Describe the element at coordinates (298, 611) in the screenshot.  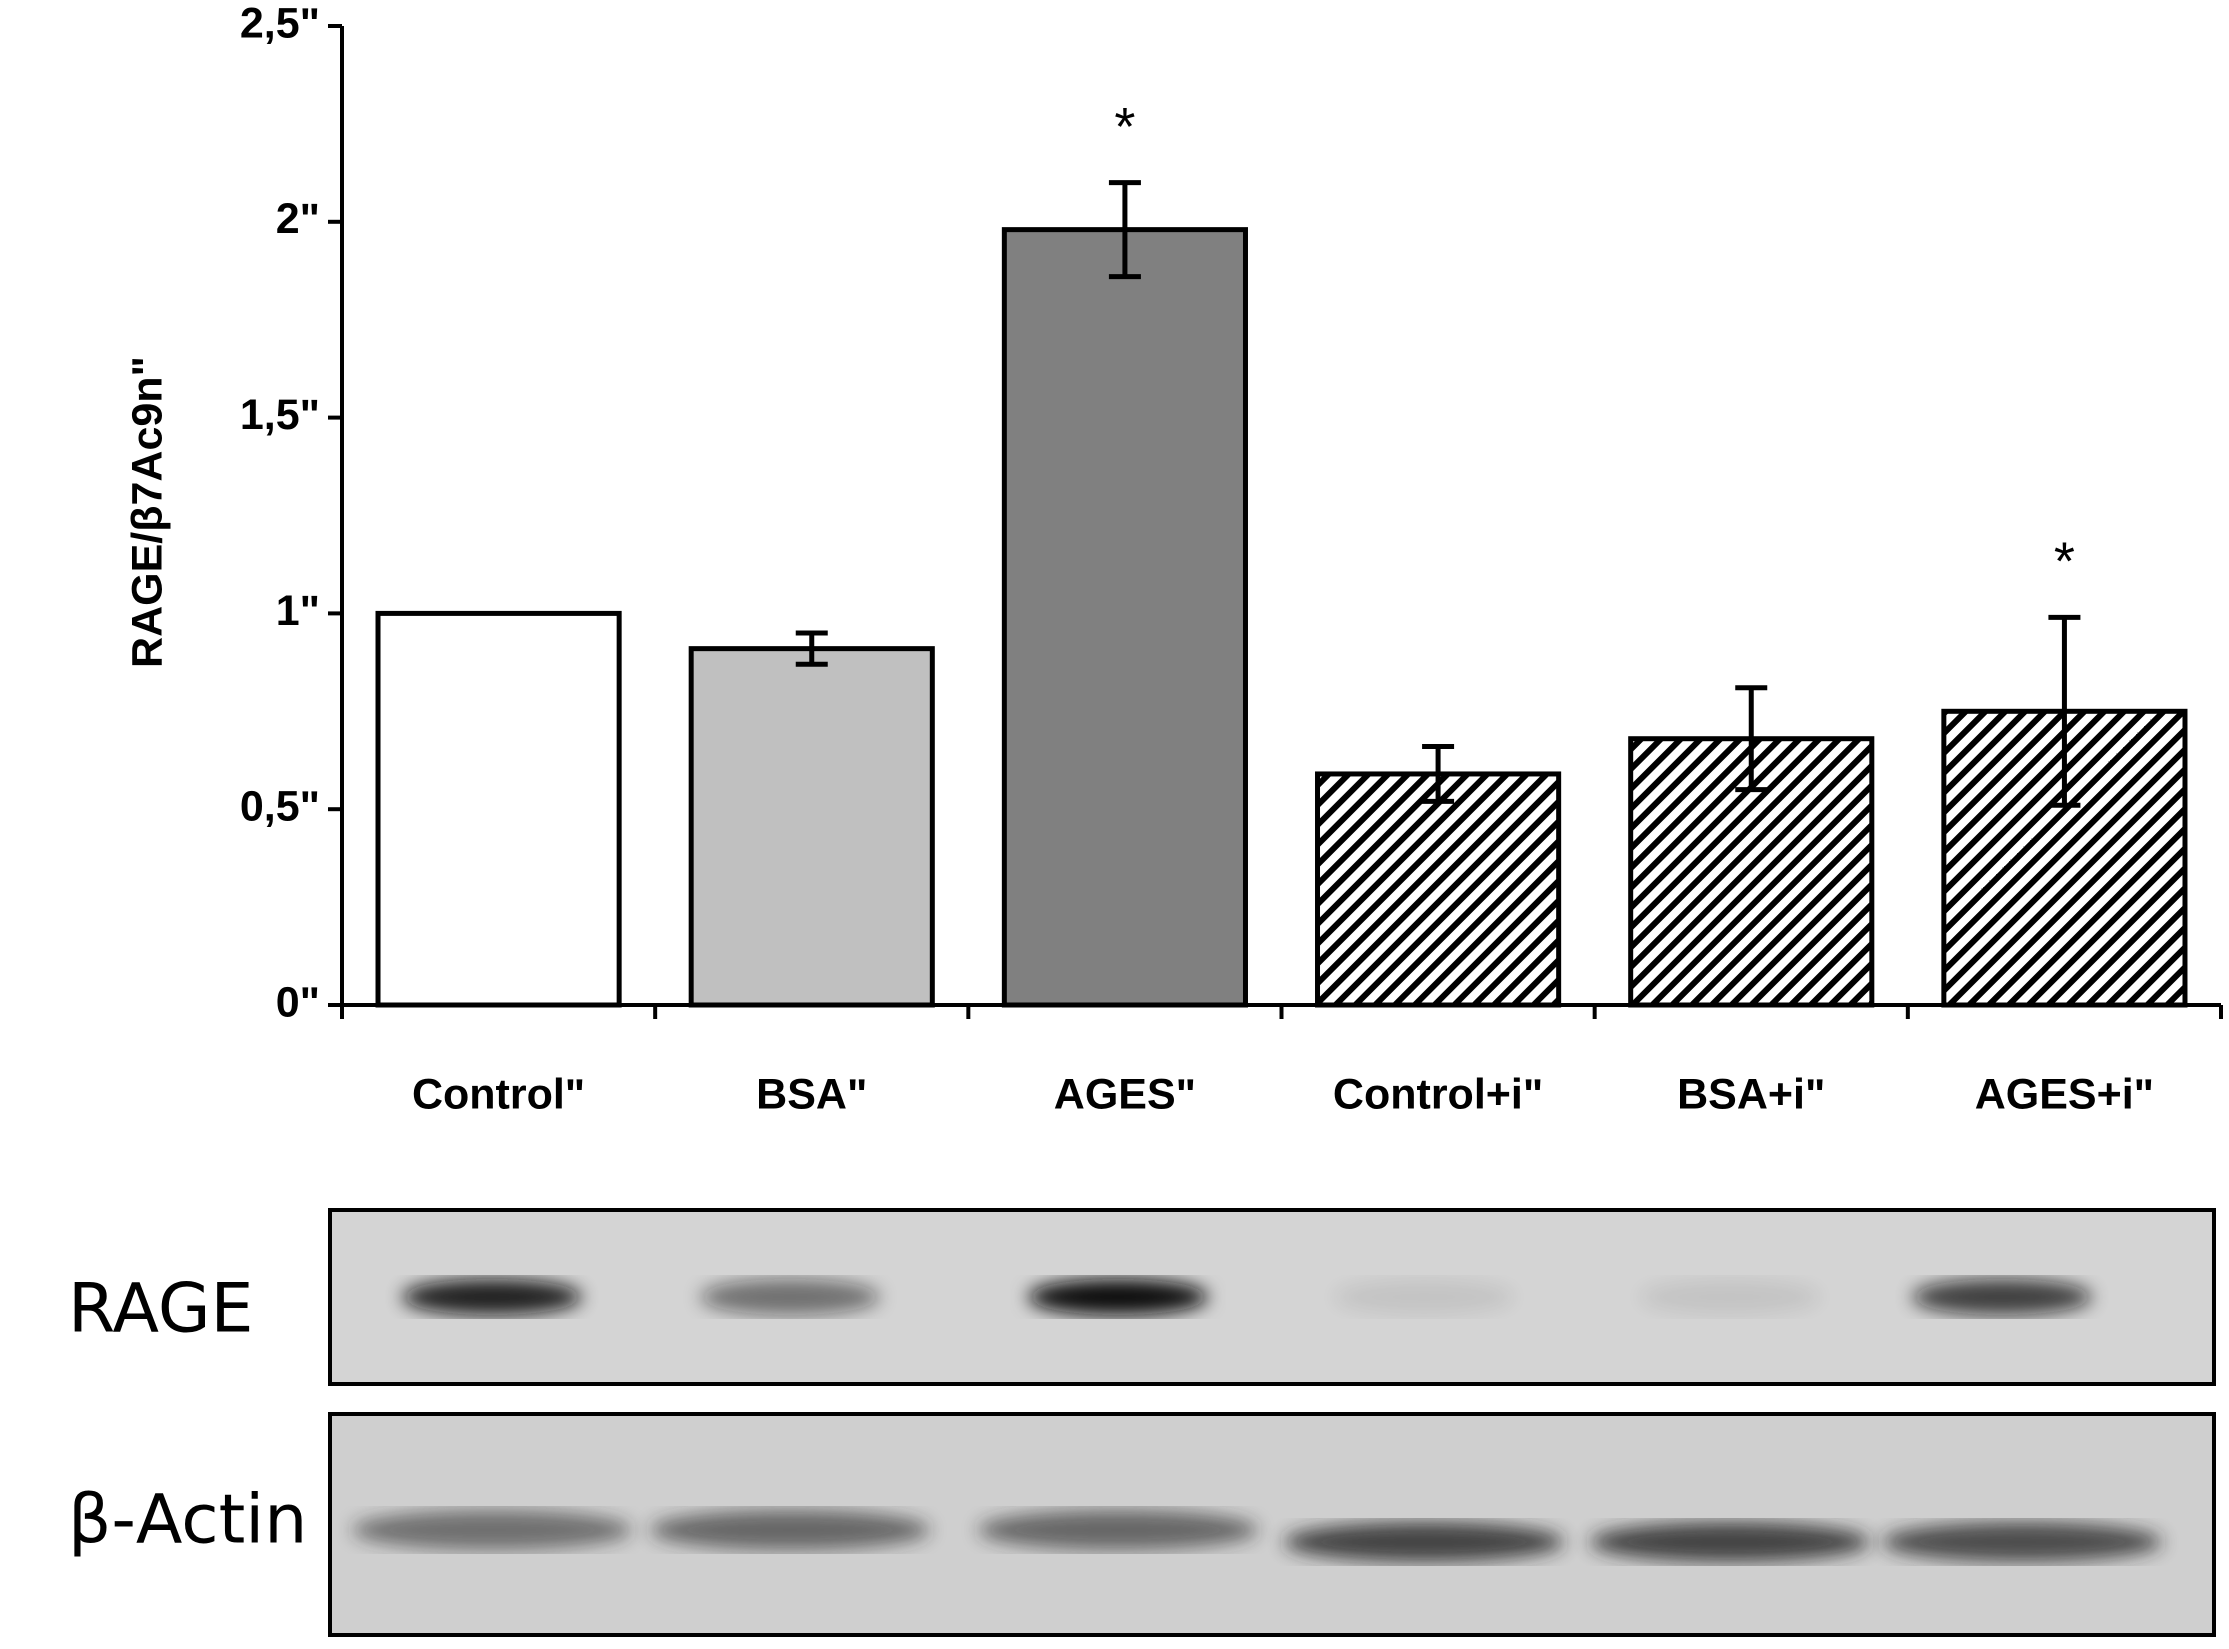
I see `y-tick-label: 1"` at that location.